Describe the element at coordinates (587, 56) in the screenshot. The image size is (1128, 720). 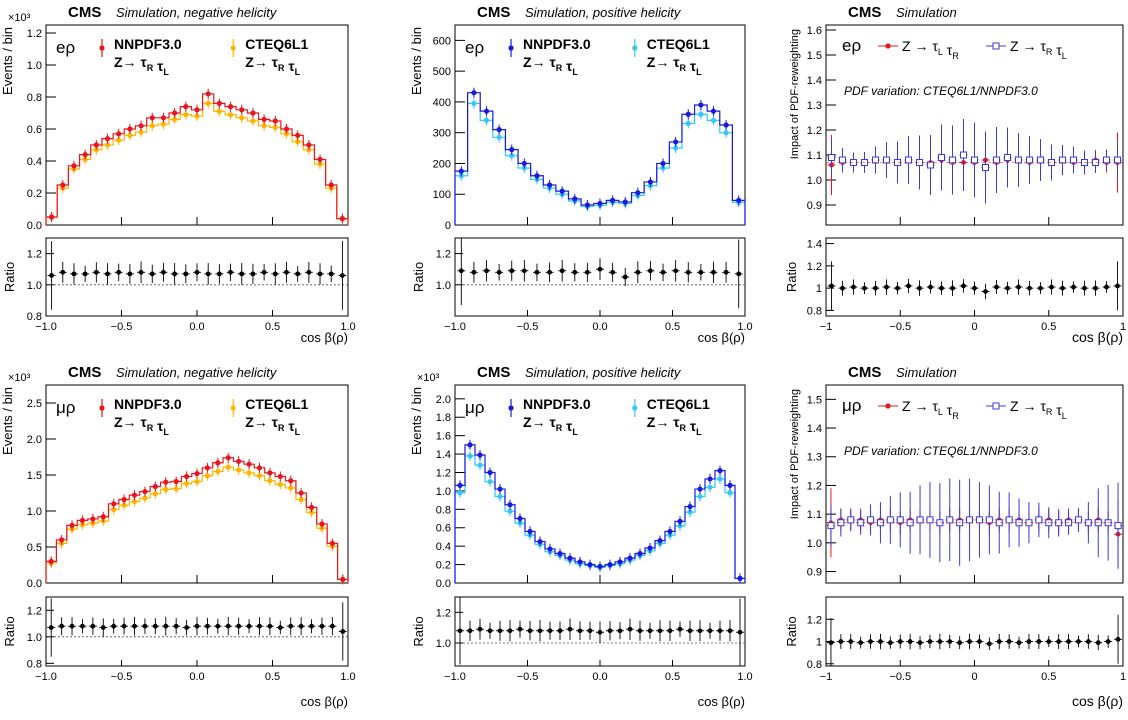
I see `legend: eρ NNPDF3.0 Z→ τR τL CTEQ6L1 Z→ τR τL` at that location.